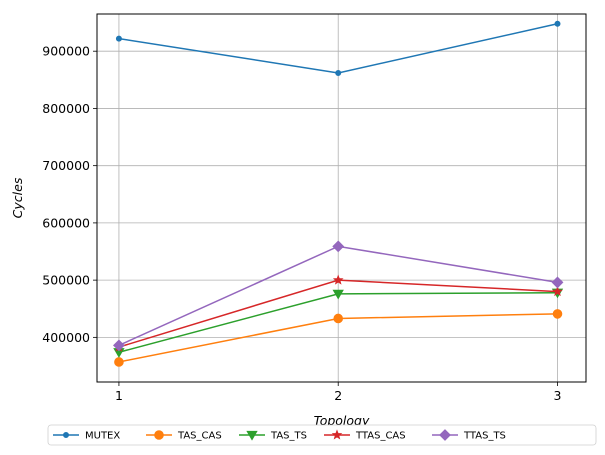 The width and height of the screenshot is (605, 455). Describe the element at coordinates (338, 338) in the screenshot. I see `series-tas-cas` at that location.